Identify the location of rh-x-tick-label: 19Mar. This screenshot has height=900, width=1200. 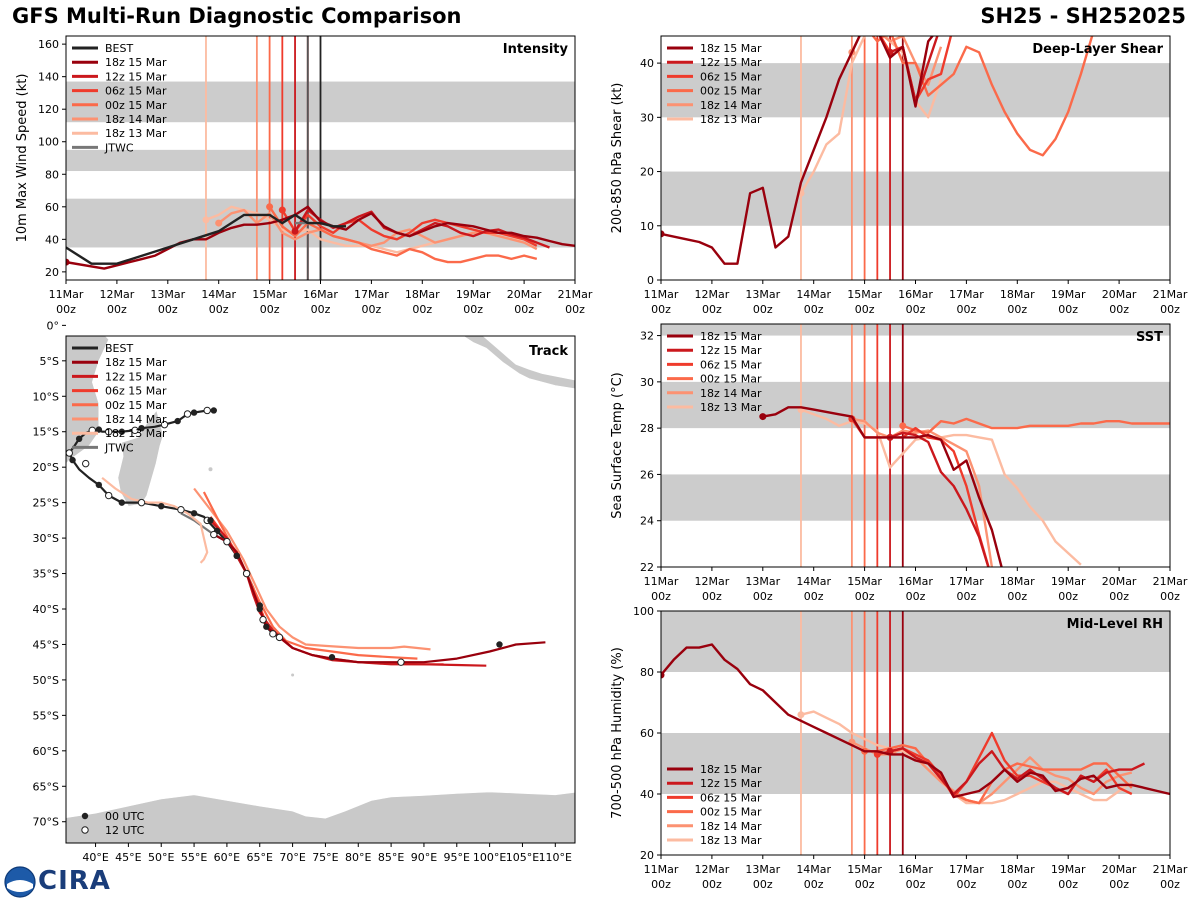
(1068, 869).